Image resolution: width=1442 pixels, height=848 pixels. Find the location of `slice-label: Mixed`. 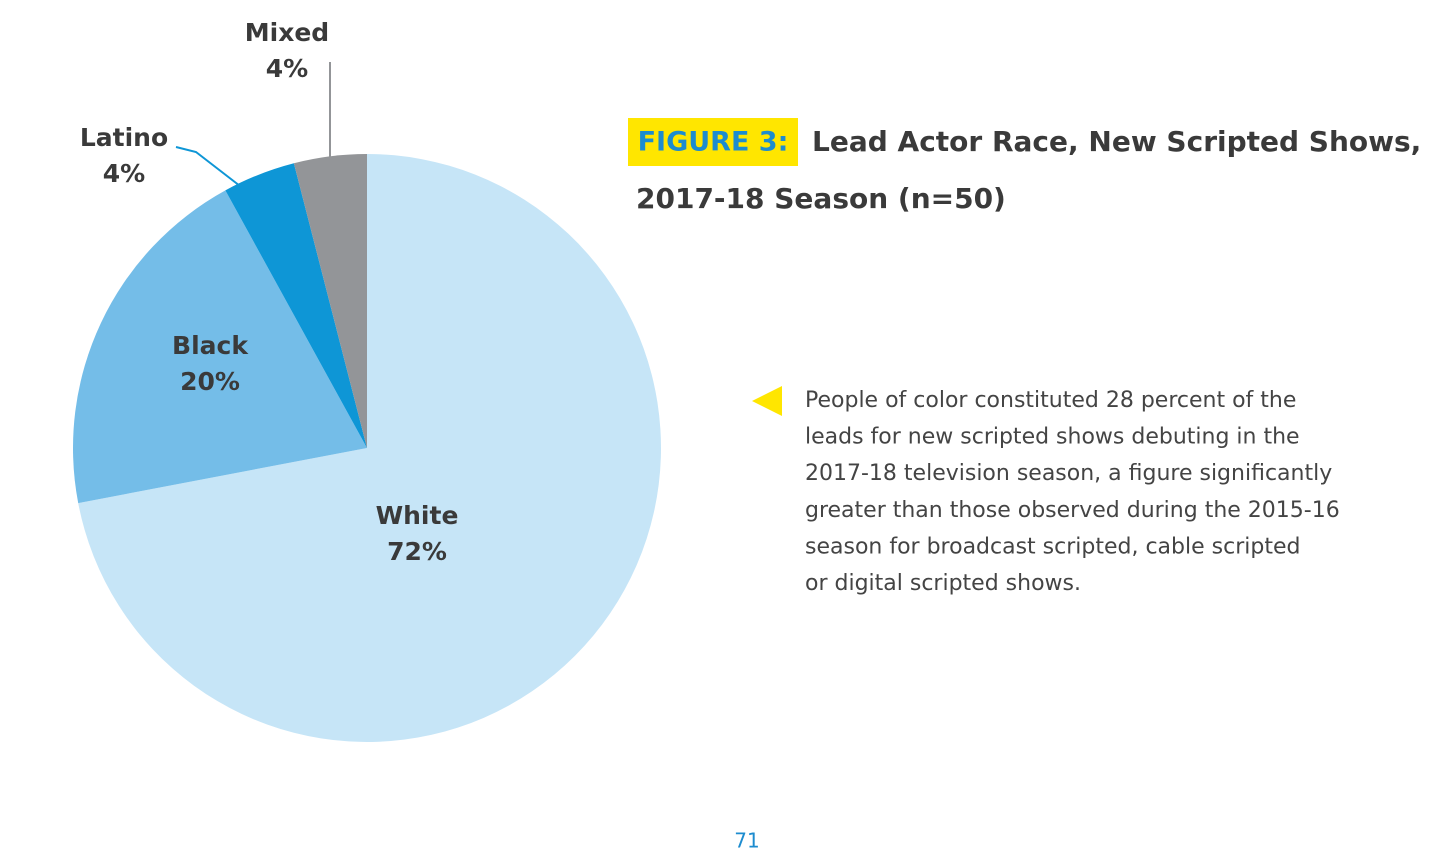

slice-label: Mixed is located at coordinates (287, 32).